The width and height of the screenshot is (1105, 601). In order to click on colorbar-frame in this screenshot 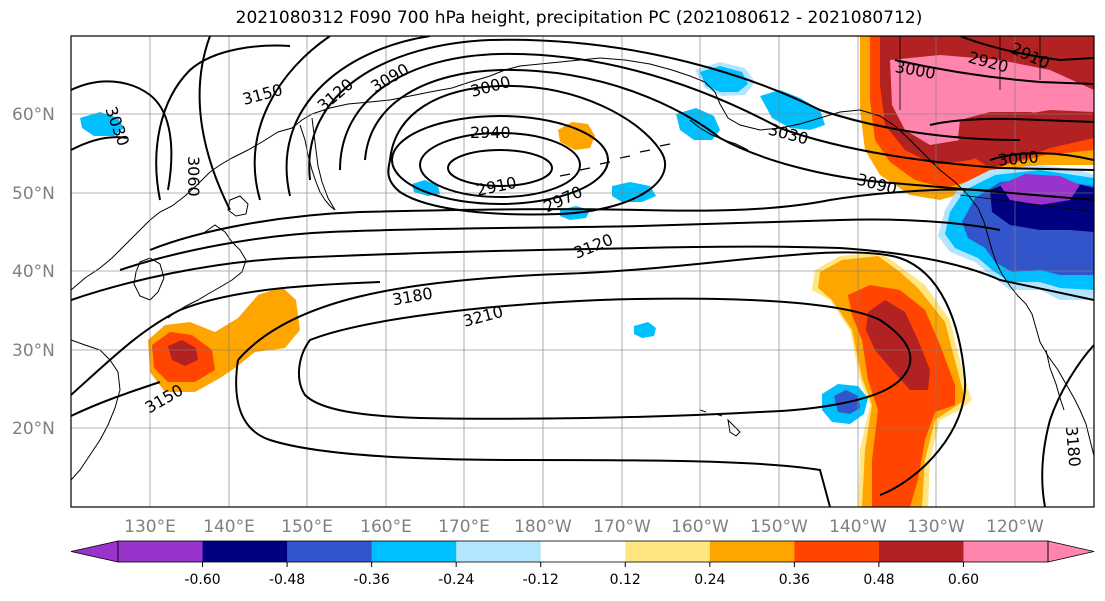, I will do `click(583, 551)`.